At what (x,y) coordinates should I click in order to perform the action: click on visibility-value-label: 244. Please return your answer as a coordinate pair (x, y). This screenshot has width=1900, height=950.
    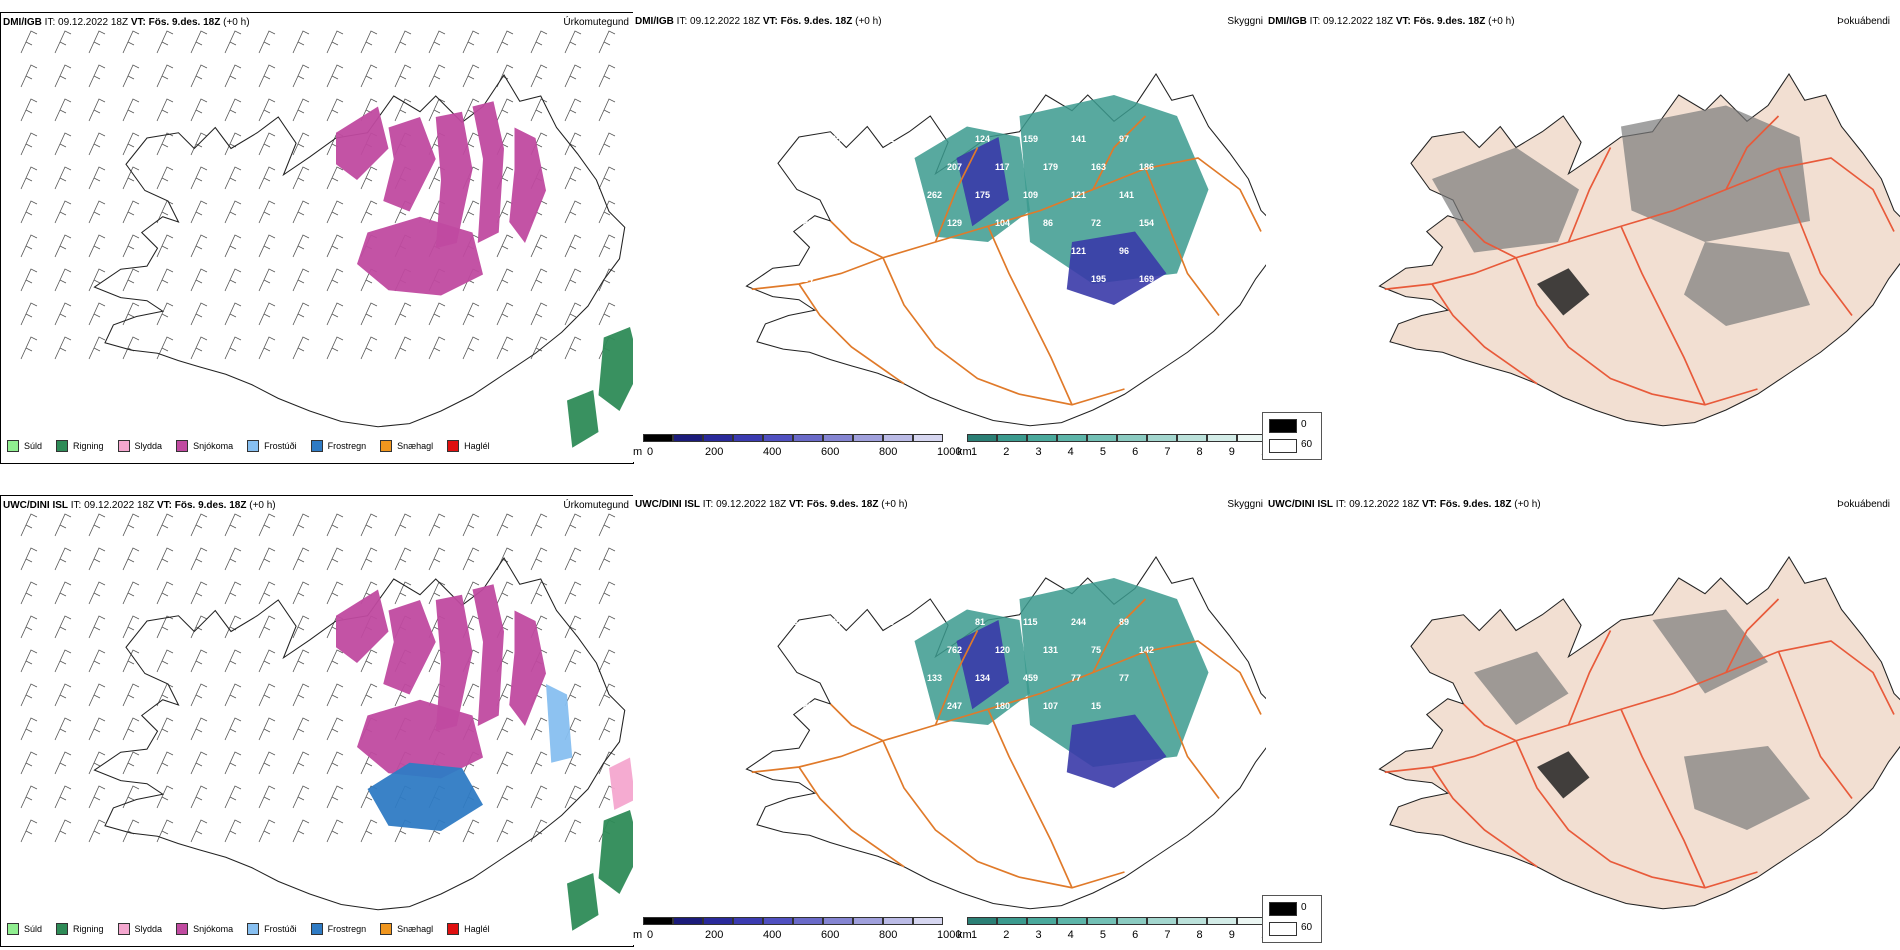
    Looking at the image, I should click on (1078, 622).